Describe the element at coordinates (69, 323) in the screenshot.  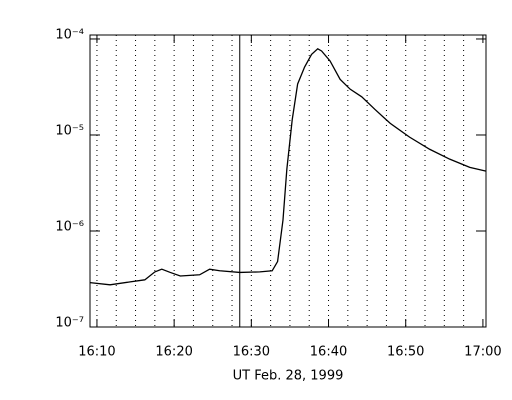
I see `y-tick-label: 10⁻⁷` at that location.